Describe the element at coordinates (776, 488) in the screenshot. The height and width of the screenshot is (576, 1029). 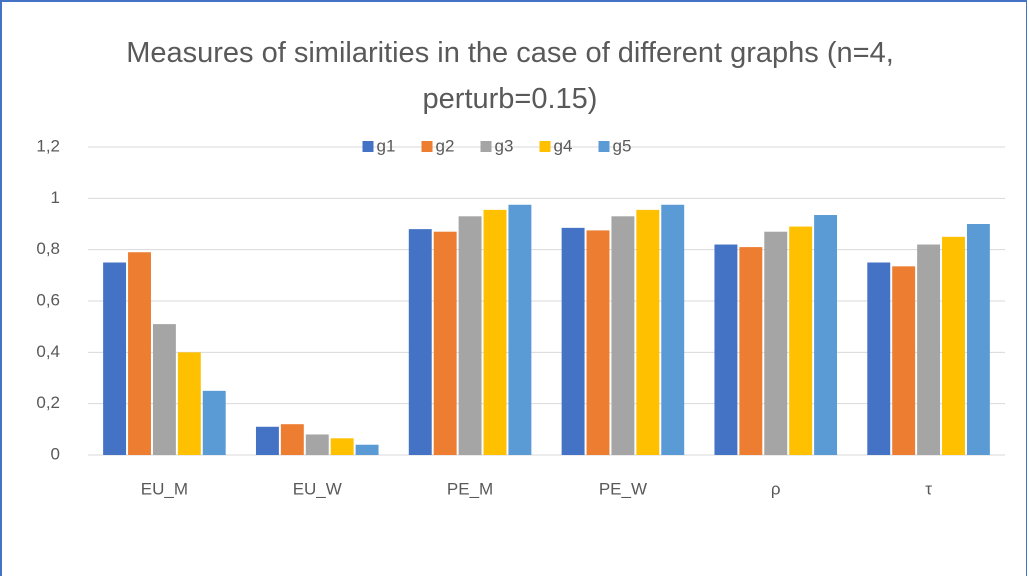
I see `x-tick-label: ρ` at that location.